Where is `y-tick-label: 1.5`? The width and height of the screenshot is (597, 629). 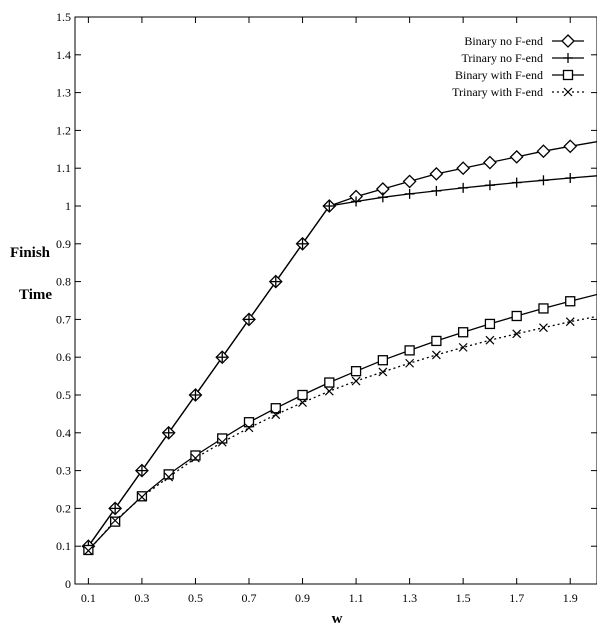 y-tick-label: 1.5 is located at coordinates (63, 17).